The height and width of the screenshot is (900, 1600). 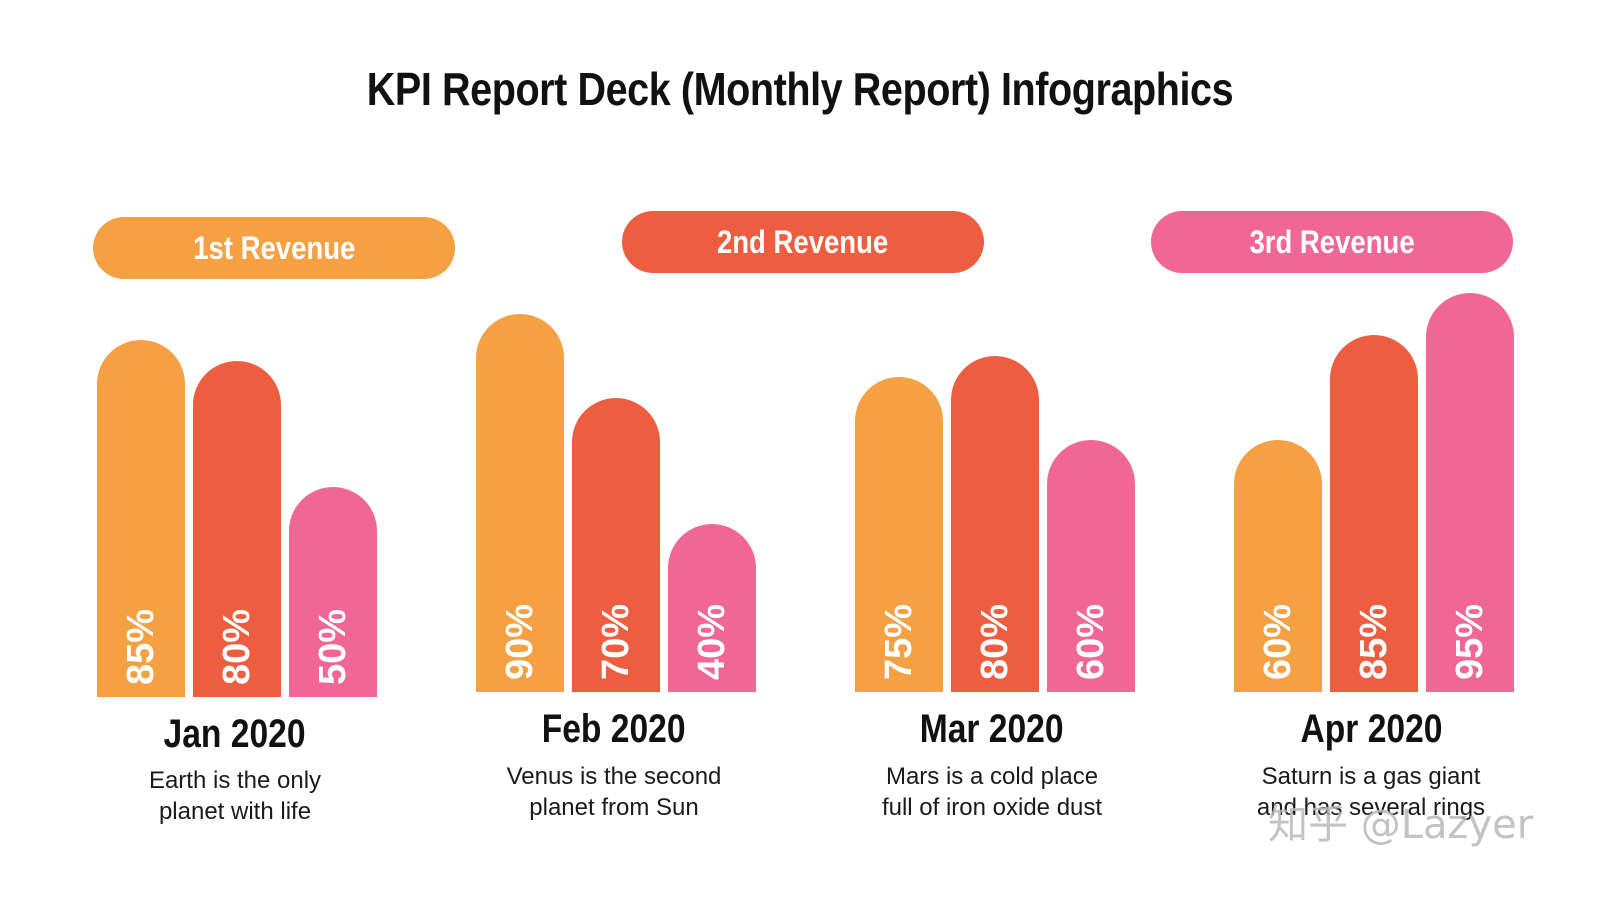 What do you see at coordinates (235, 796) in the screenshot?
I see `month-desc-jan: Earth is the only planet with life` at bounding box center [235, 796].